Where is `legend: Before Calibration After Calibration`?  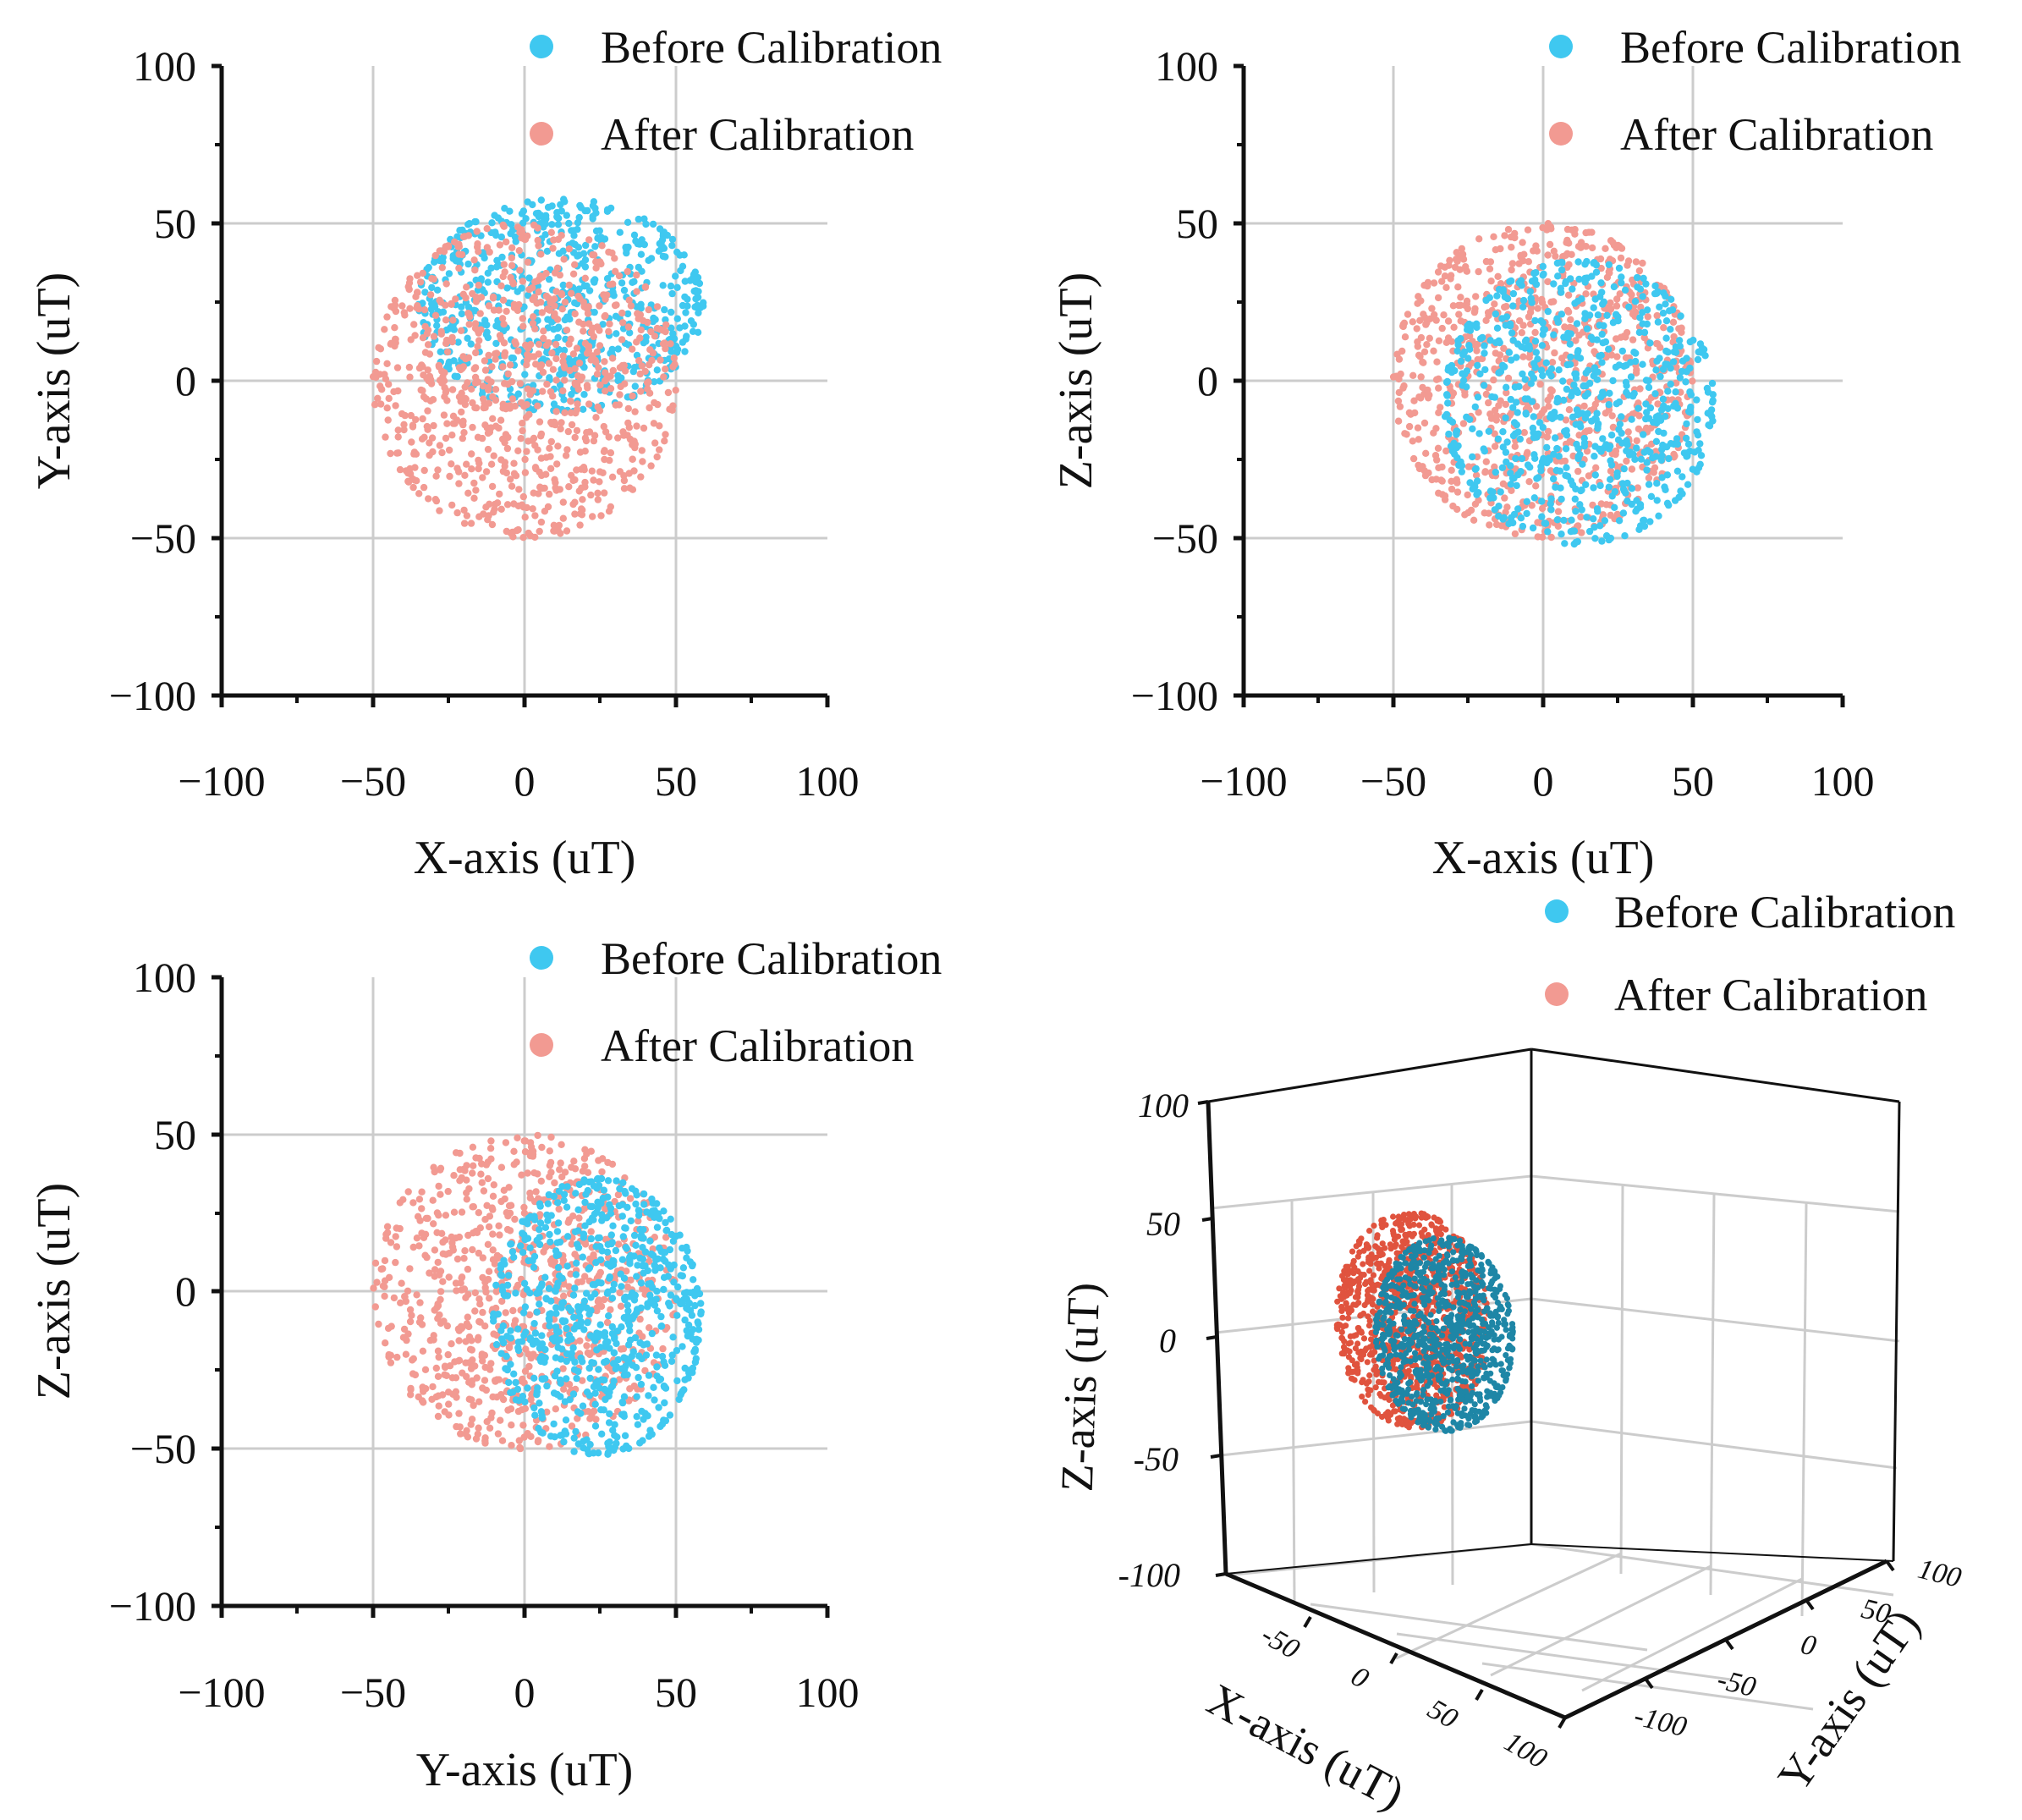 legend: Before Calibration After Calibration is located at coordinates (1750, 953).